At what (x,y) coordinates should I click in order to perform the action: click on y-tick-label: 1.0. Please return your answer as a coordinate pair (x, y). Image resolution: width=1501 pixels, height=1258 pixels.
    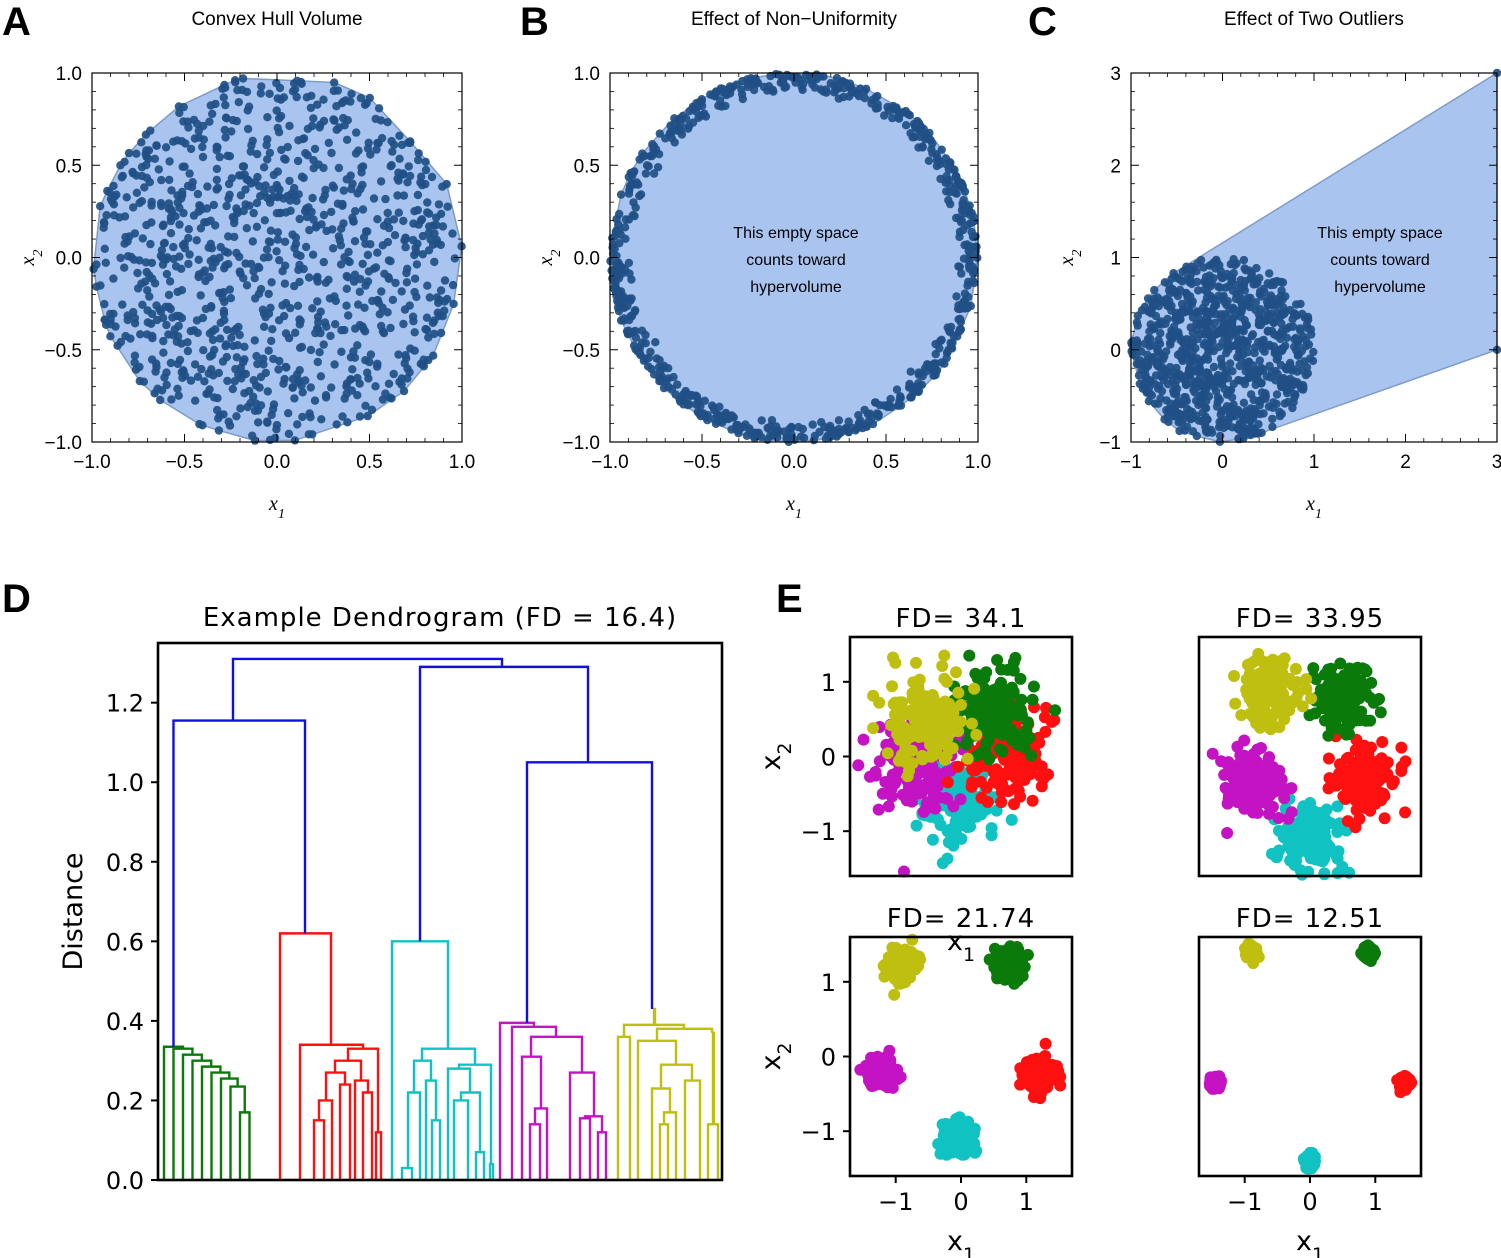
    Looking at the image, I should click on (587, 74).